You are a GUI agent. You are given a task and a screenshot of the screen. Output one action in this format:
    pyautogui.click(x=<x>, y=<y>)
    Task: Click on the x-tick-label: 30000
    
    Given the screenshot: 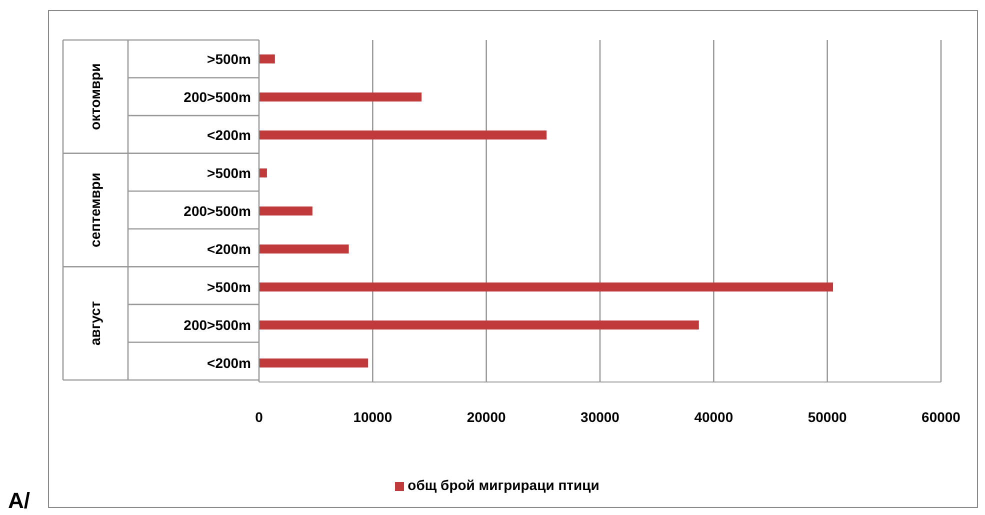 What is the action you would take?
    pyautogui.click(x=600, y=416)
    